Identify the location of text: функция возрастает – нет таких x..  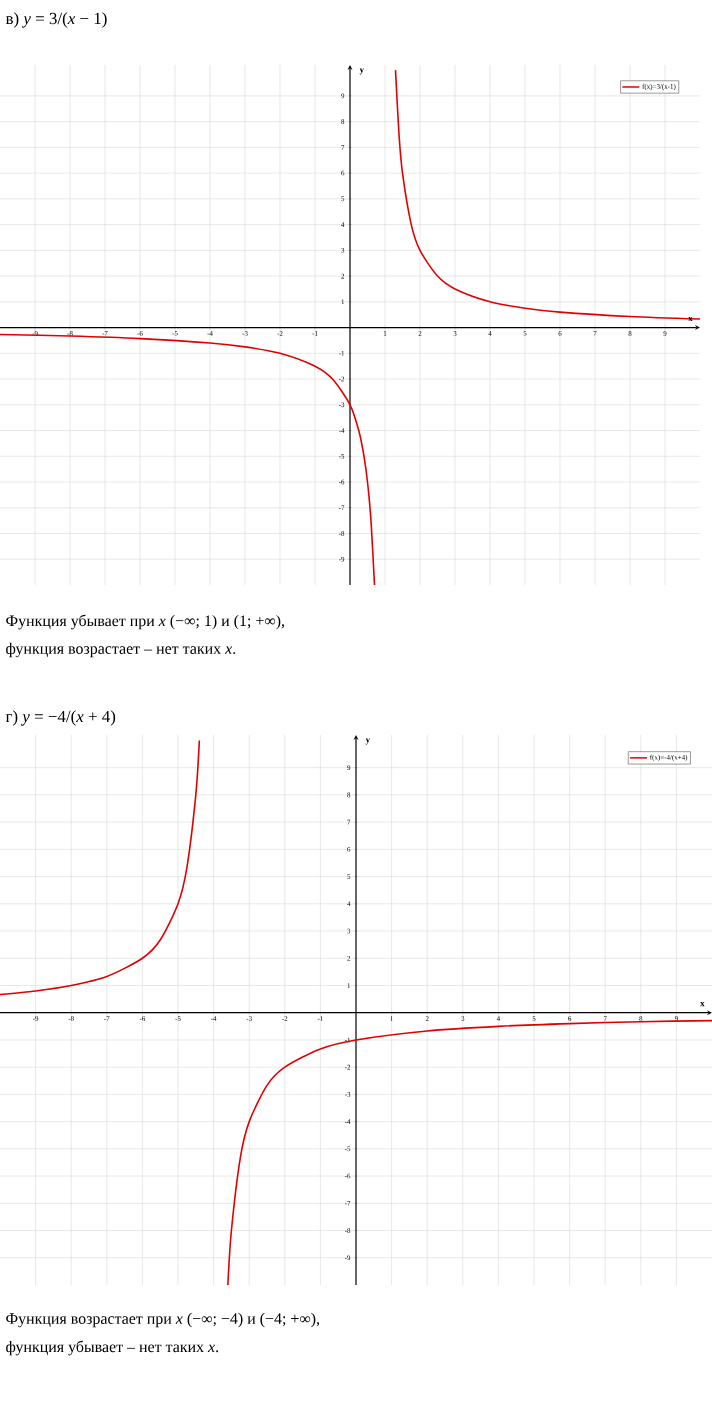
(121, 650).